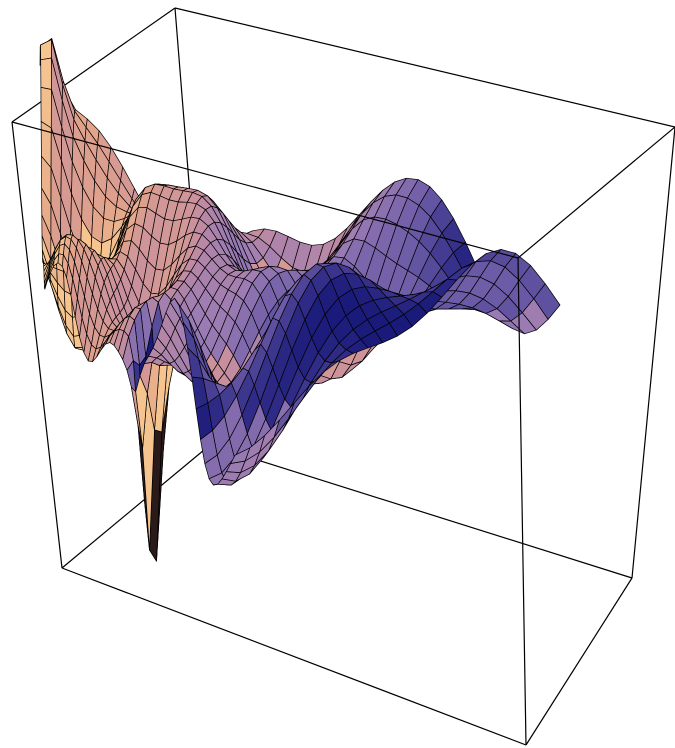  Describe the element at coordinates (421, 511) in the screenshot. I see `box-edge-back-bottom-right` at that location.